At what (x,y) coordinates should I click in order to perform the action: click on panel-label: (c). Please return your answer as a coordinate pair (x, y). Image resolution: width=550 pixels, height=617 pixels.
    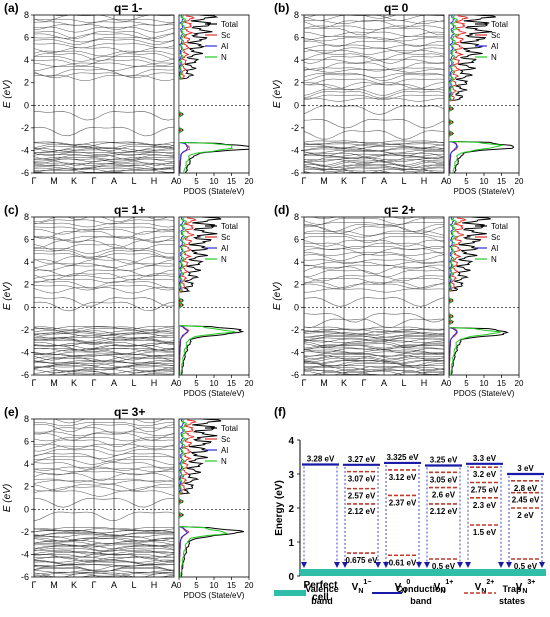
    Looking at the image, I should click on (11, 210).